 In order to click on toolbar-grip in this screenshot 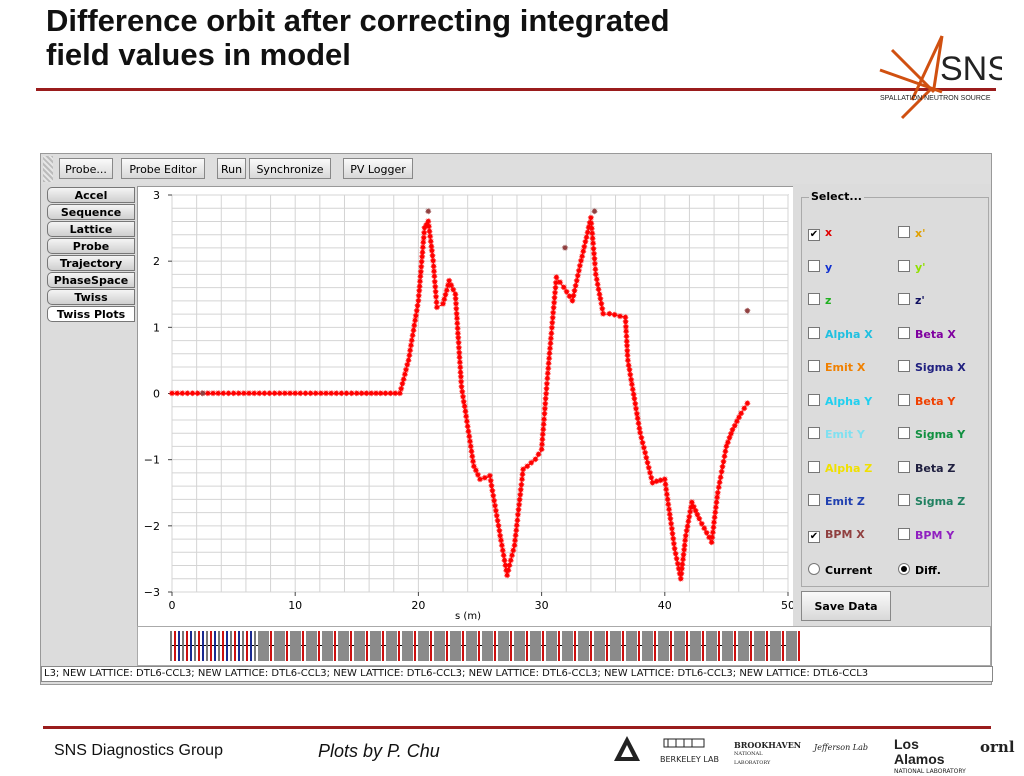, I will do `click(48, 169)`.